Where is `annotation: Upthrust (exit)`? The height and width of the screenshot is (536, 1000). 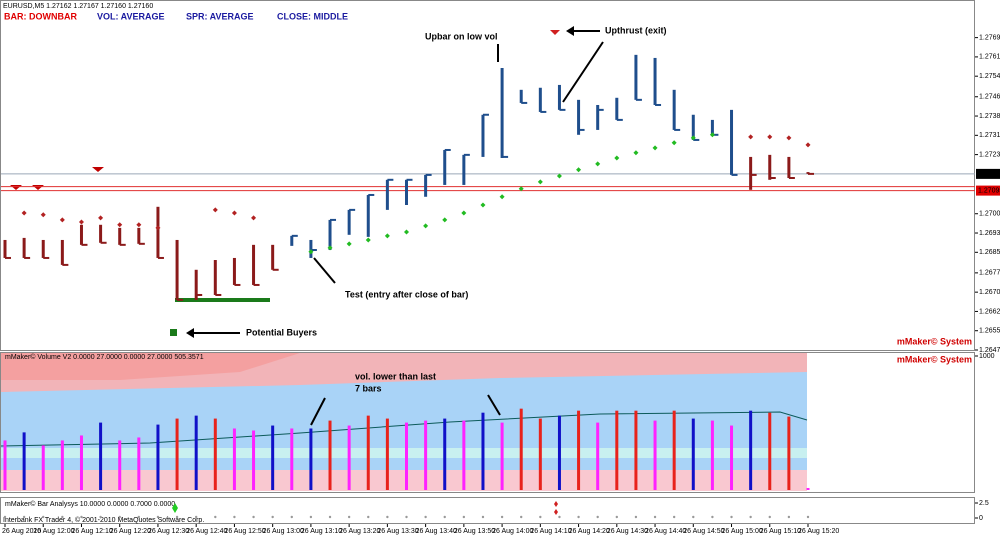 annotation: Upthrust (exit) is located at coordinates (636, 30).